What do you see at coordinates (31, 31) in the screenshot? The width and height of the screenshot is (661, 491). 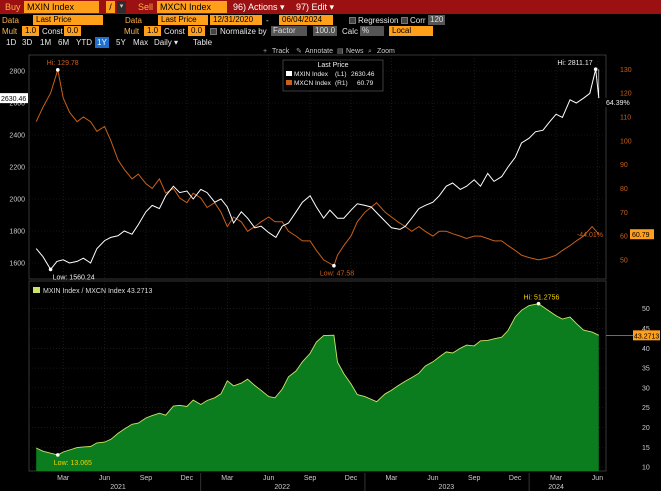 I see `mult-field: 1.0` at bounding box center [31, 31].